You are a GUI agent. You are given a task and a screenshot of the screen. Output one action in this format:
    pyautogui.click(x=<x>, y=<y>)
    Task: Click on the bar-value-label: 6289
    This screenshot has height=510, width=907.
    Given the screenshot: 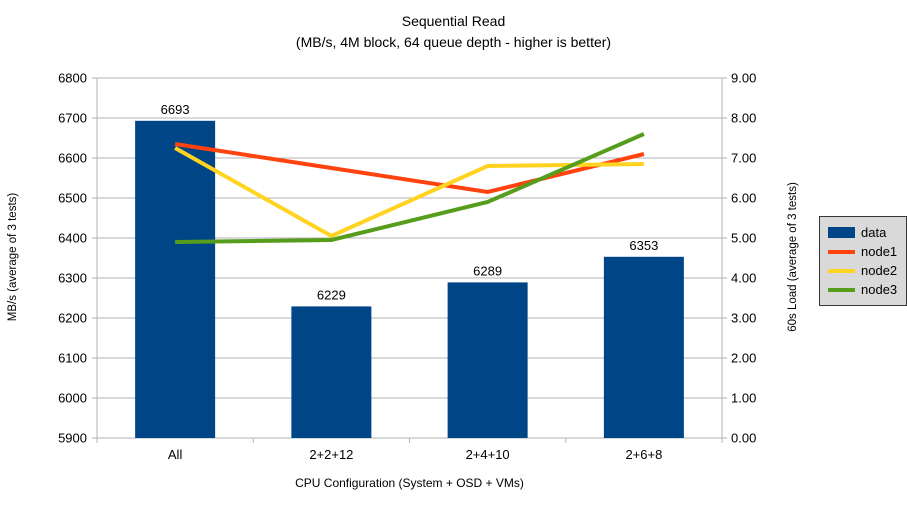 What is the action you would take?
    pyautogui.click(x=487, y=270)
    